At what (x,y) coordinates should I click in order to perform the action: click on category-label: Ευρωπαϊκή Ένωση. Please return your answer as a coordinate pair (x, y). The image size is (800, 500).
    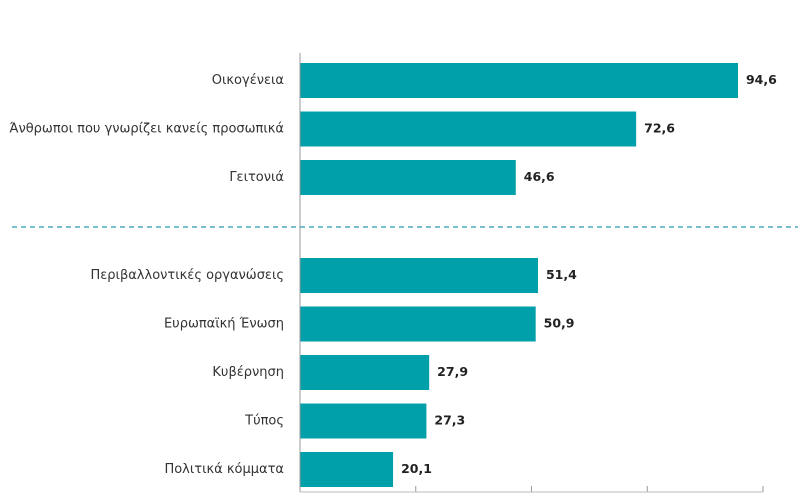
    Looking at the image, I should click on (224, 324).